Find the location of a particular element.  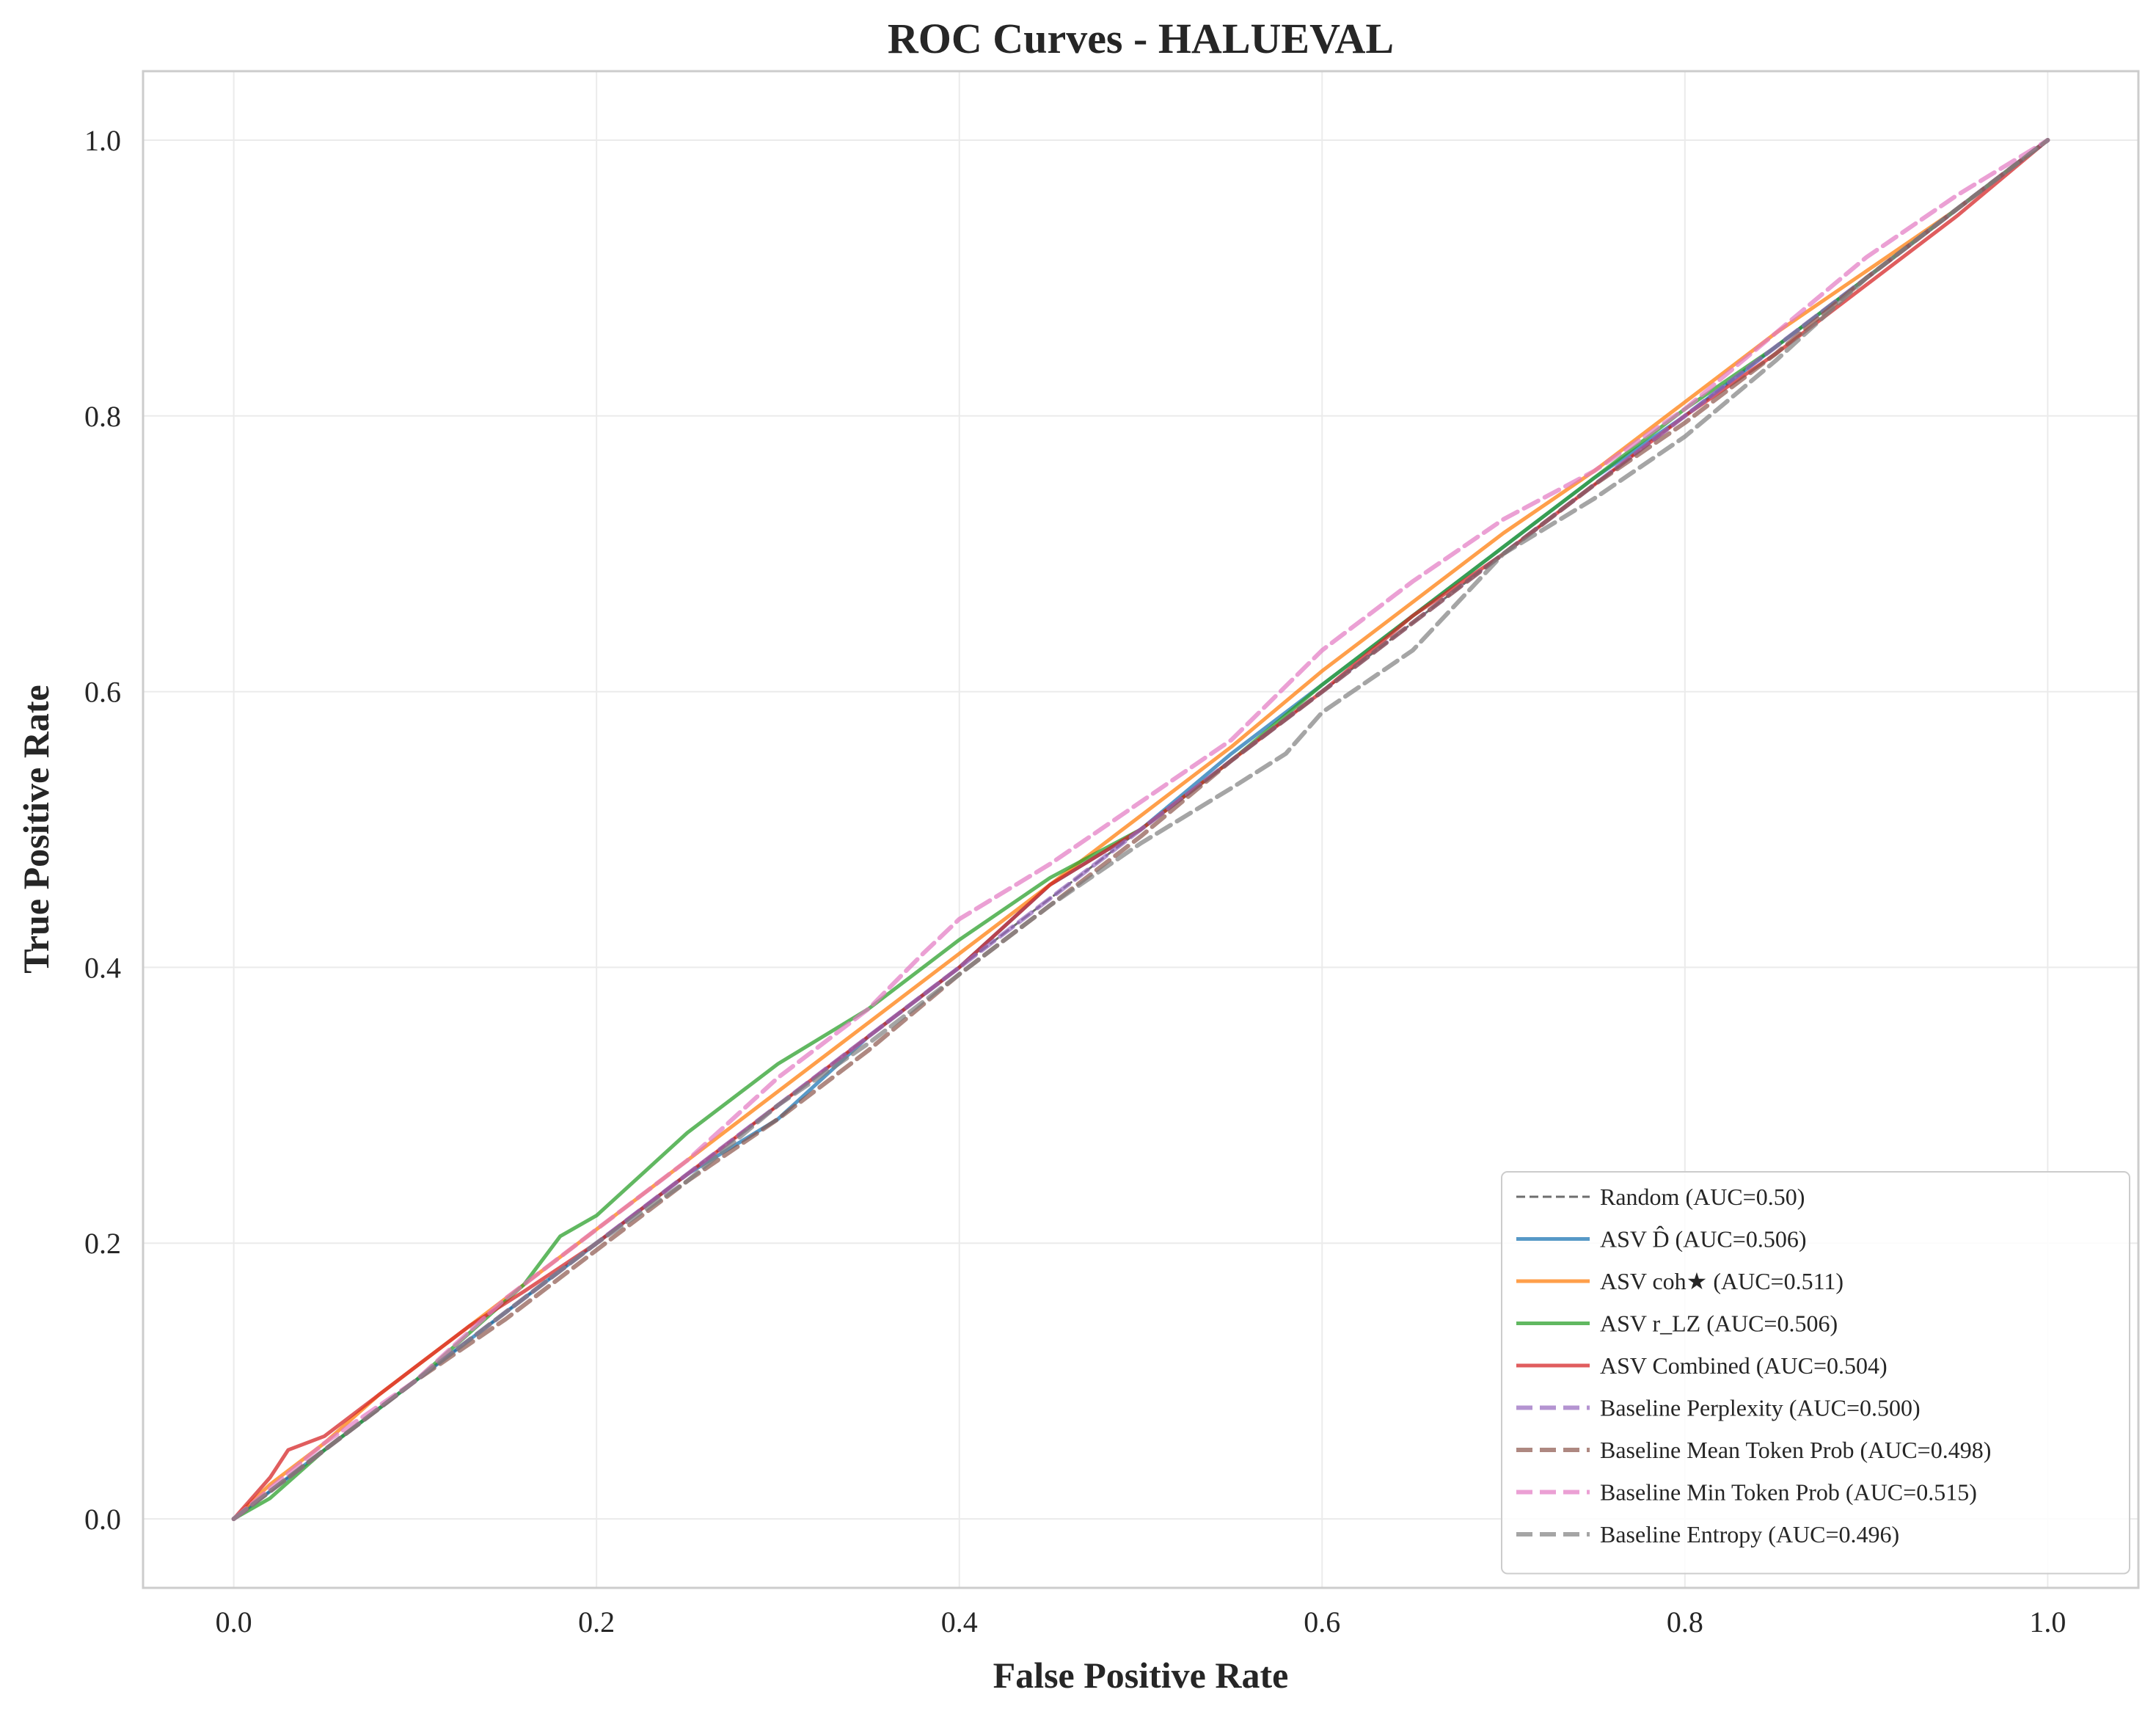

legend-entry: ASV Combined (AUC=0.504) is located at coordinates (1744, 1365).